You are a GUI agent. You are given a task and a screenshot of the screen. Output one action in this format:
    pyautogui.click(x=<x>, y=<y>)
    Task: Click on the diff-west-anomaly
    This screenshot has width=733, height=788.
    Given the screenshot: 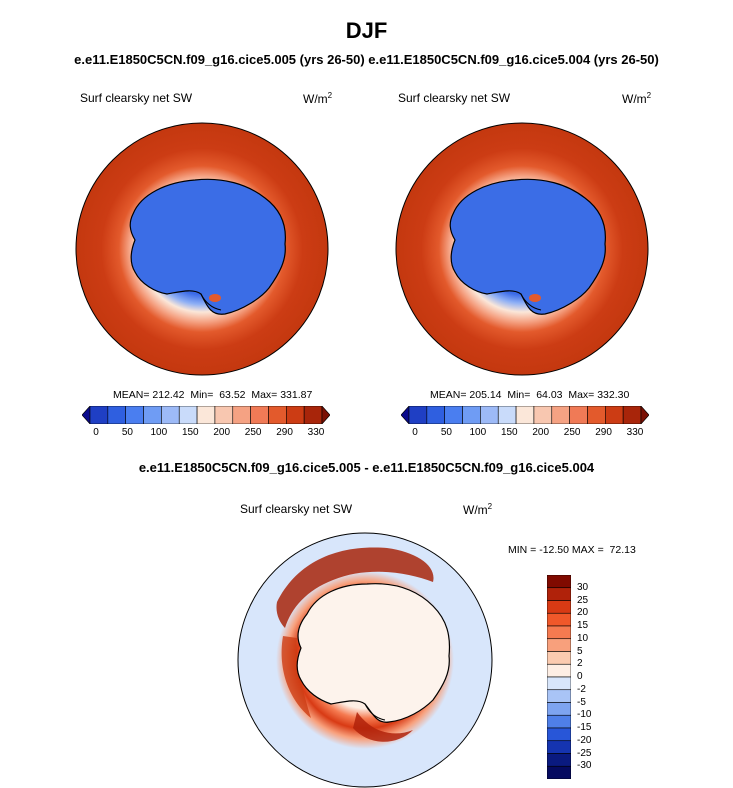 What is the action you would take?
    pyautogui.click(x=296, y=677)
    